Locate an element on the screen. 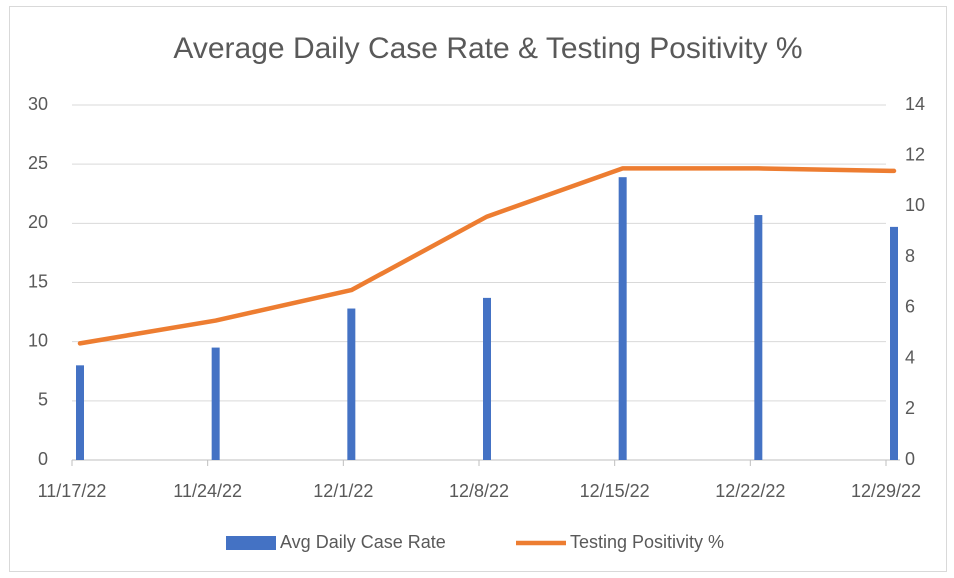 The height and width of the screenshot is (578, 954). y2-tick-label: 4 is located at coordinates (910, 357).